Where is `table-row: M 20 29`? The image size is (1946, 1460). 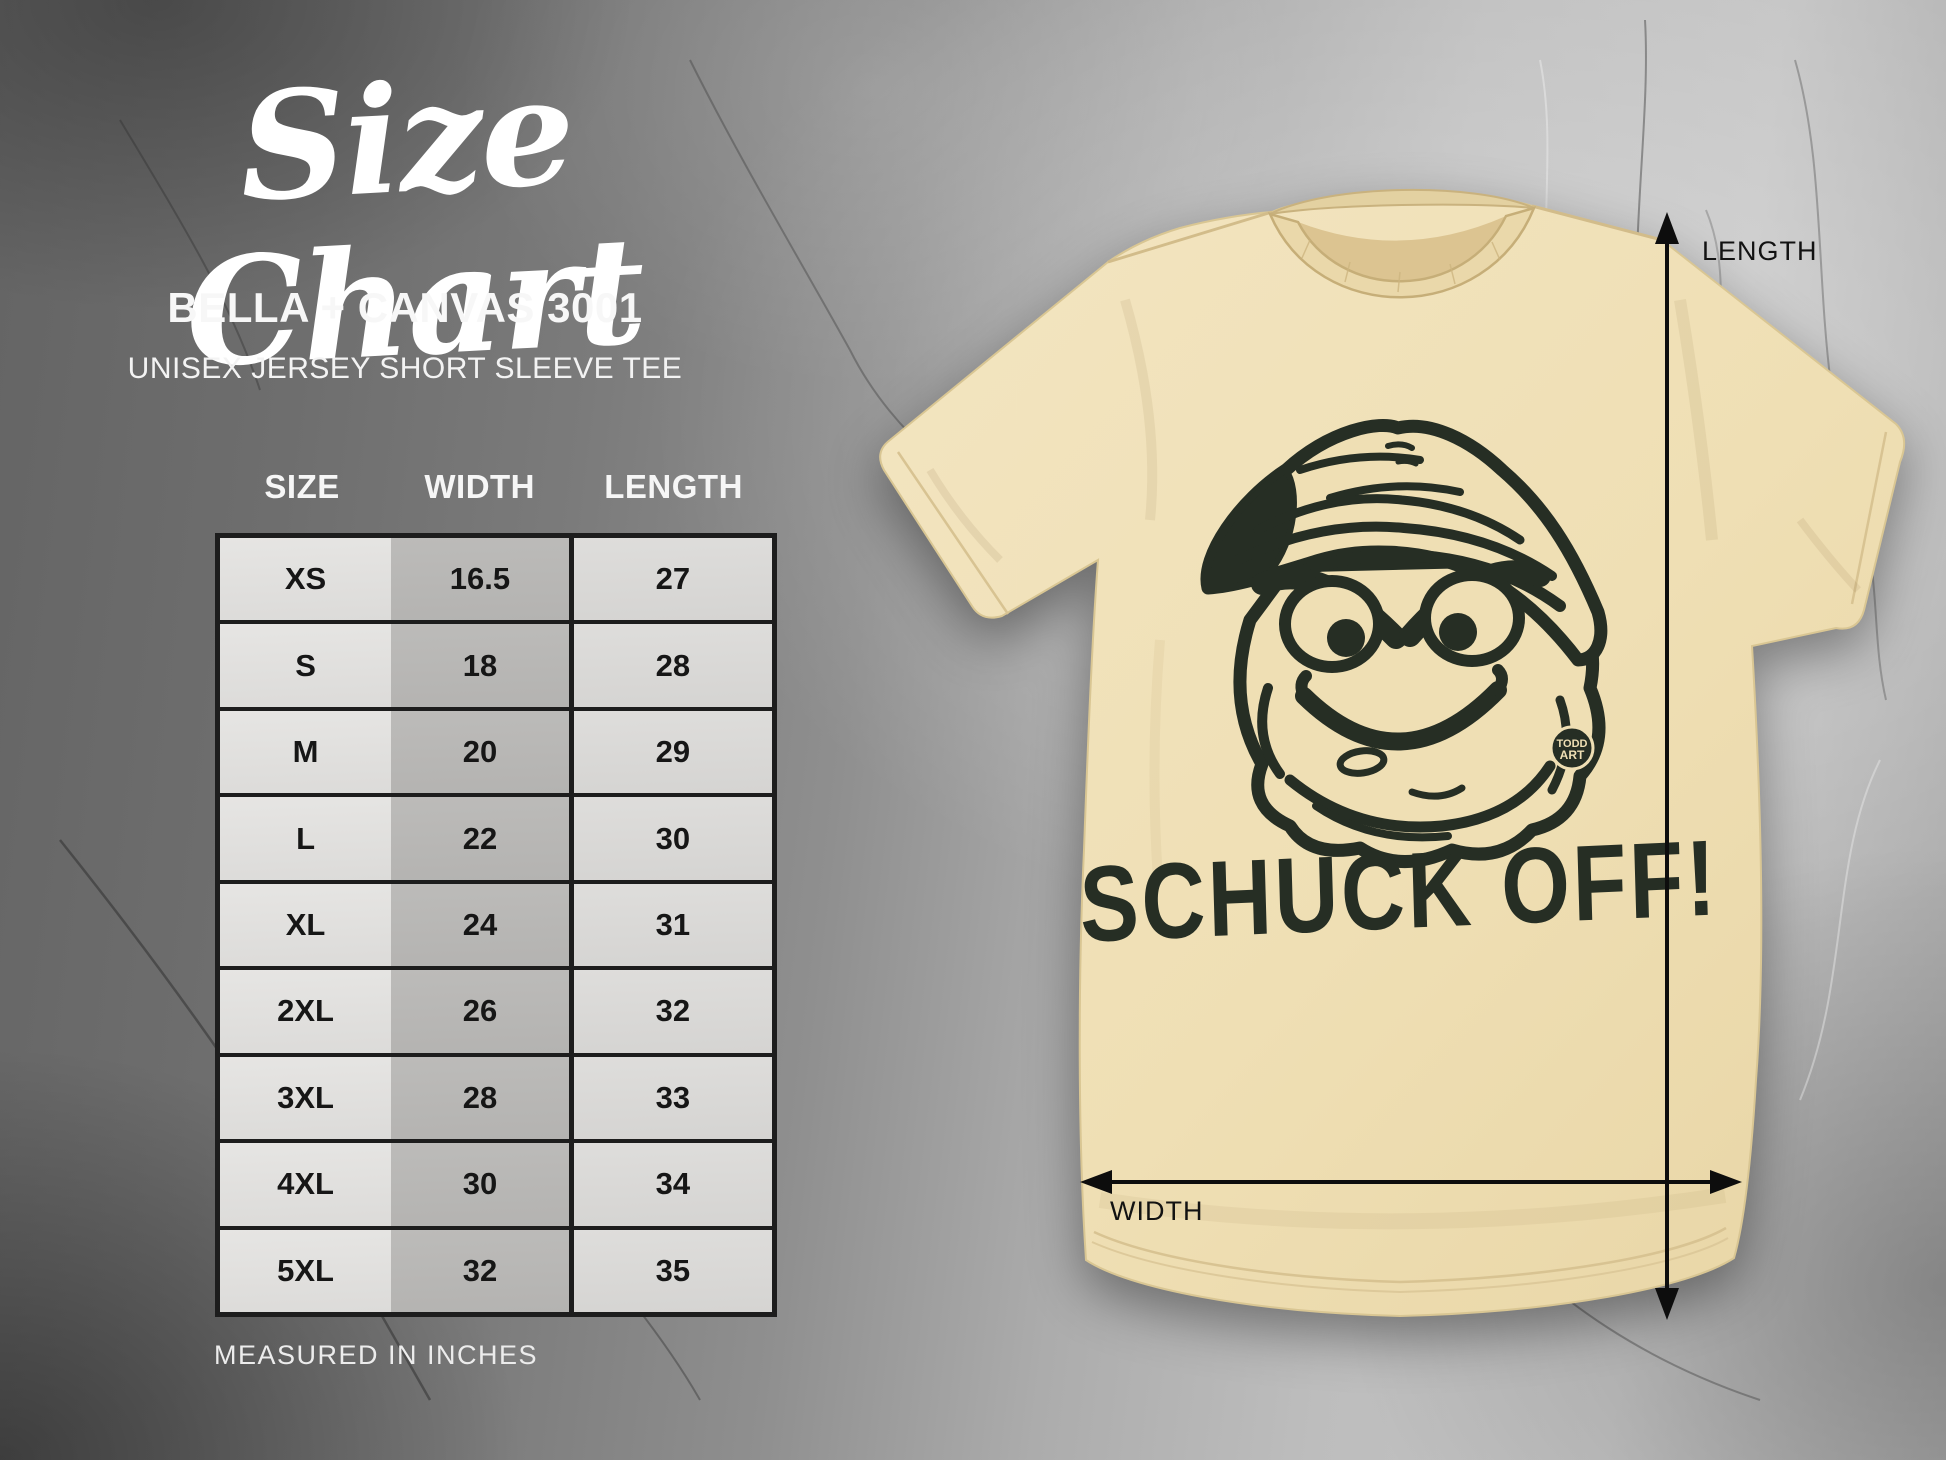 table-row: M 20 29 is located at coordinates (496, 754).